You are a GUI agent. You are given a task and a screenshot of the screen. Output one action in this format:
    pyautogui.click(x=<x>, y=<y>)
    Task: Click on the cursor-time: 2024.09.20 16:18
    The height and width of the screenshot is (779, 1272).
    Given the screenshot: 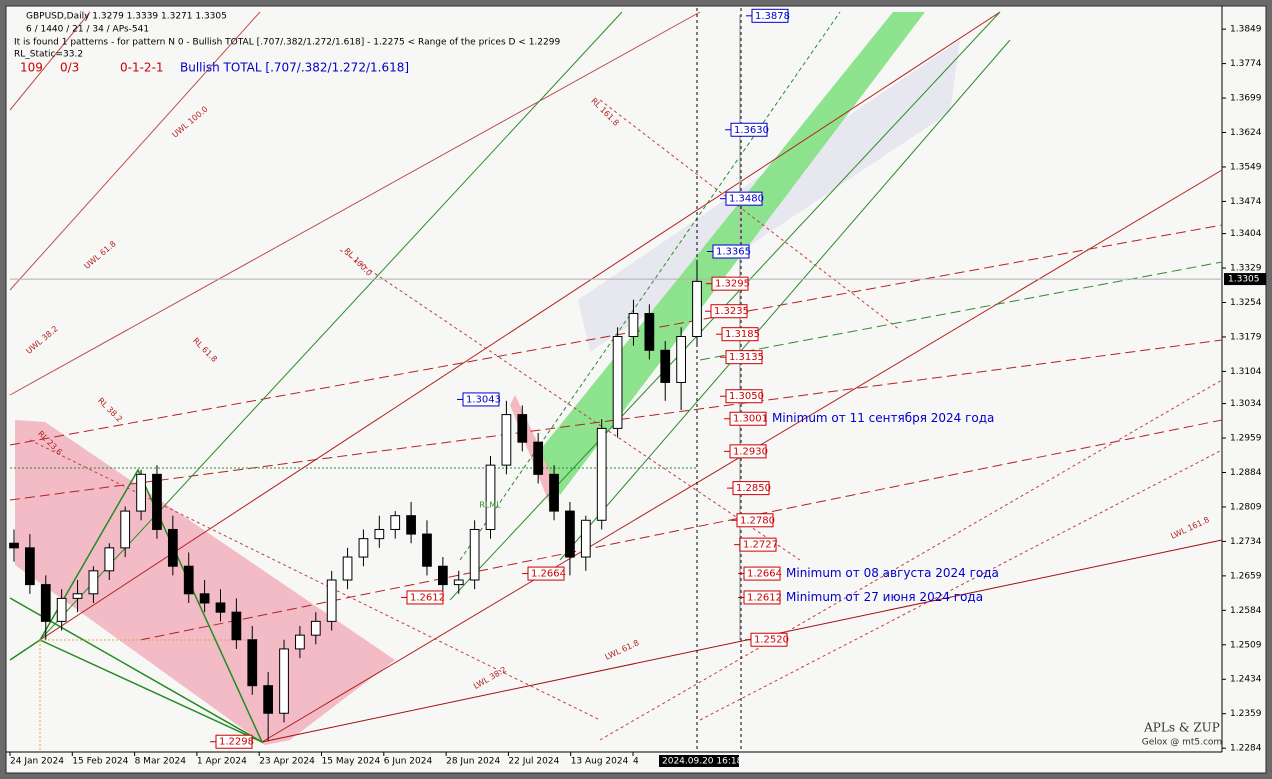 What is the action you would take?
    pyautogui.click(x=702, y=762)
    